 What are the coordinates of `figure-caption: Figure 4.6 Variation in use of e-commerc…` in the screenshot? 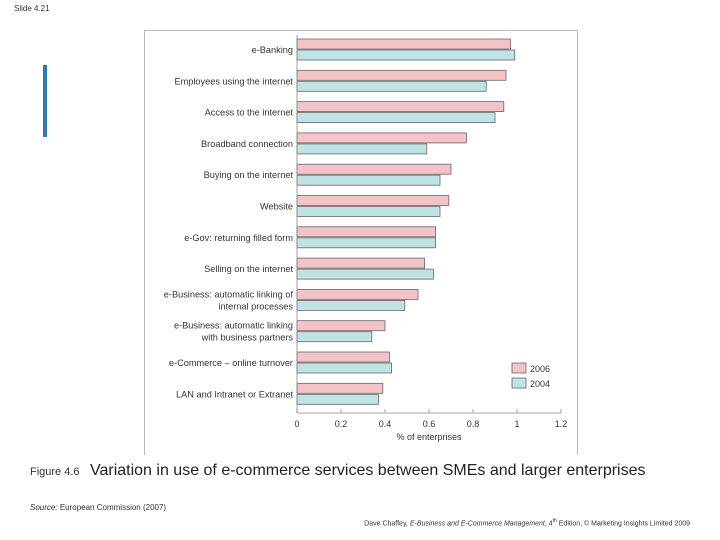 It's located at (350, 471).